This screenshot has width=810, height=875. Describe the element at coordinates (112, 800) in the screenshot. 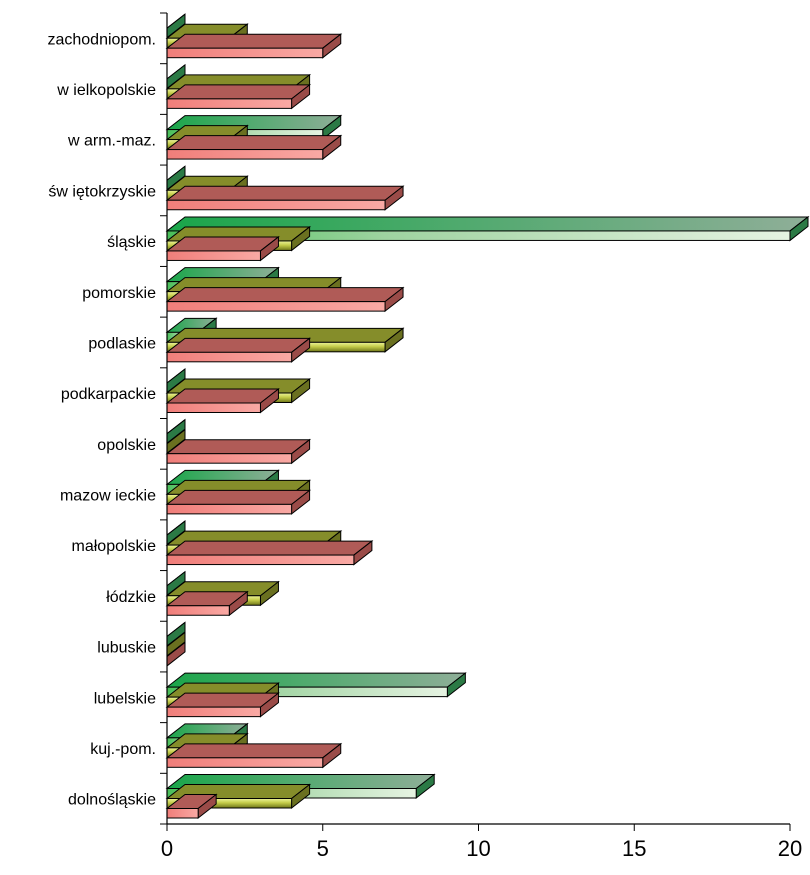

I see `category-label: dolnośląskie` at that location.